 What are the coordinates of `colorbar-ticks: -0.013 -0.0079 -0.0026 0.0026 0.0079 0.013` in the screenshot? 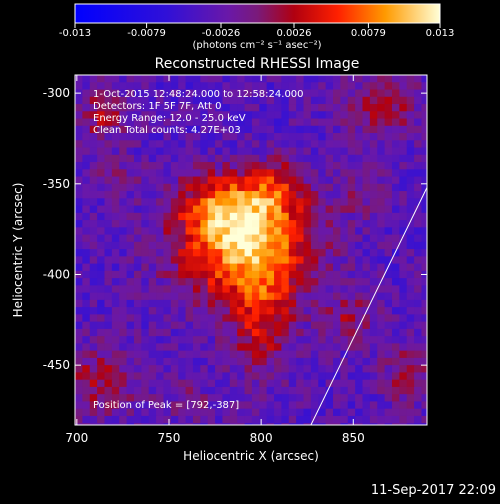 It's located at (256, 31).